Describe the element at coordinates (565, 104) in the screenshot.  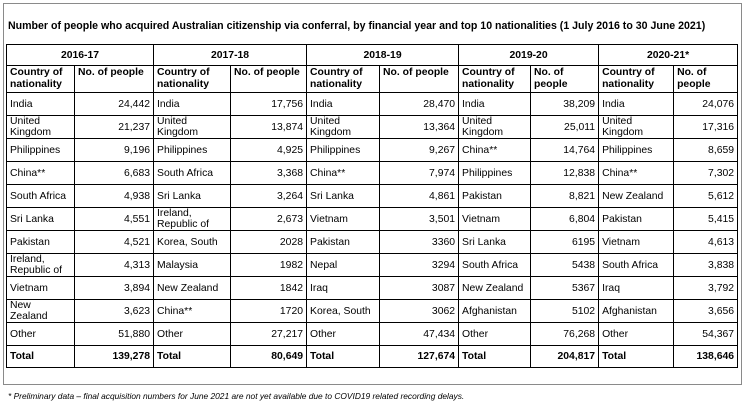
I see `count-cell: 38,209` at that location.